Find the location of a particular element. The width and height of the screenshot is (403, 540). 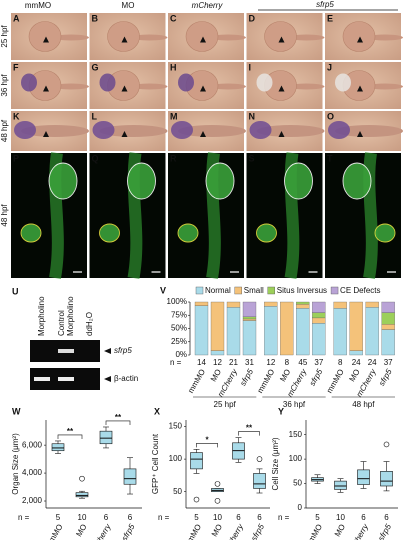

n-value: 6 is located at coordinates (106, 517).